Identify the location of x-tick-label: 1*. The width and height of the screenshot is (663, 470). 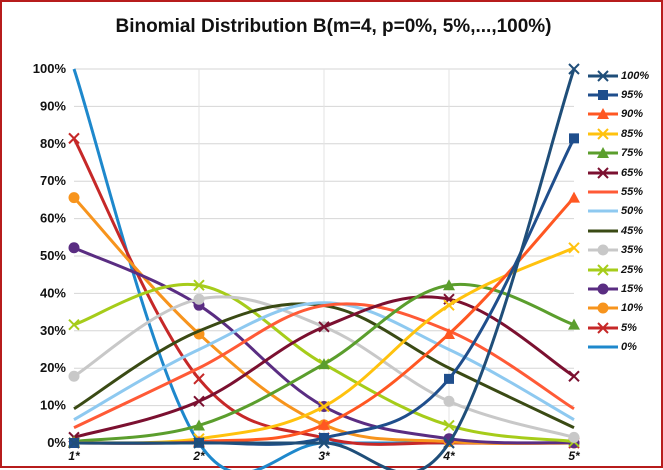
(74, 456).